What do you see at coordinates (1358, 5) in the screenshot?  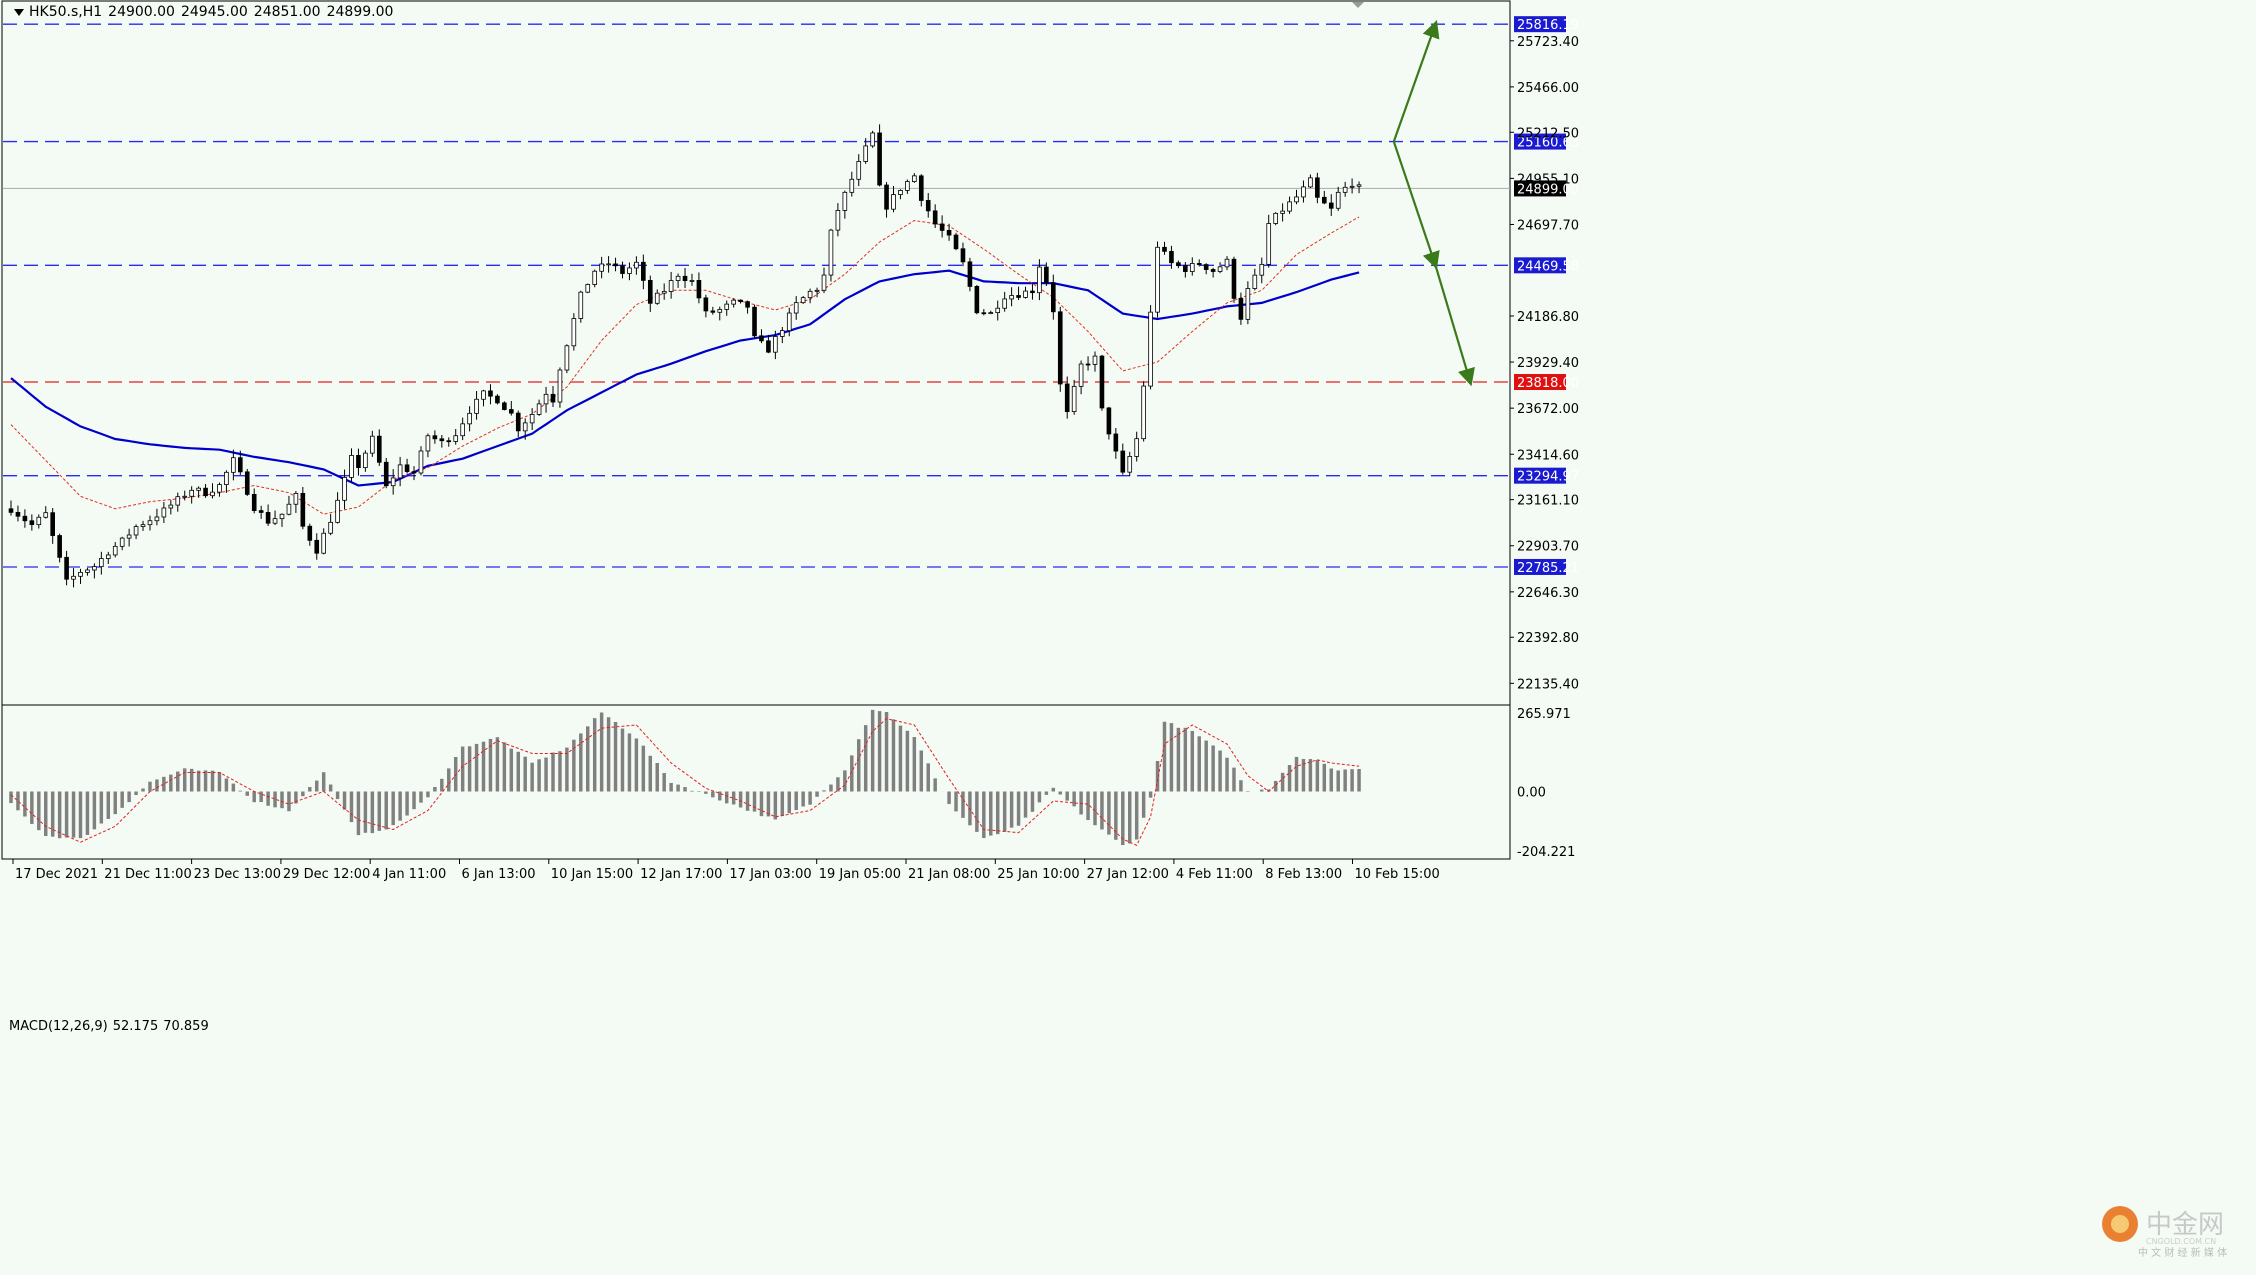 I see `shift-marker-icon` at bounding box center [1358, 5].